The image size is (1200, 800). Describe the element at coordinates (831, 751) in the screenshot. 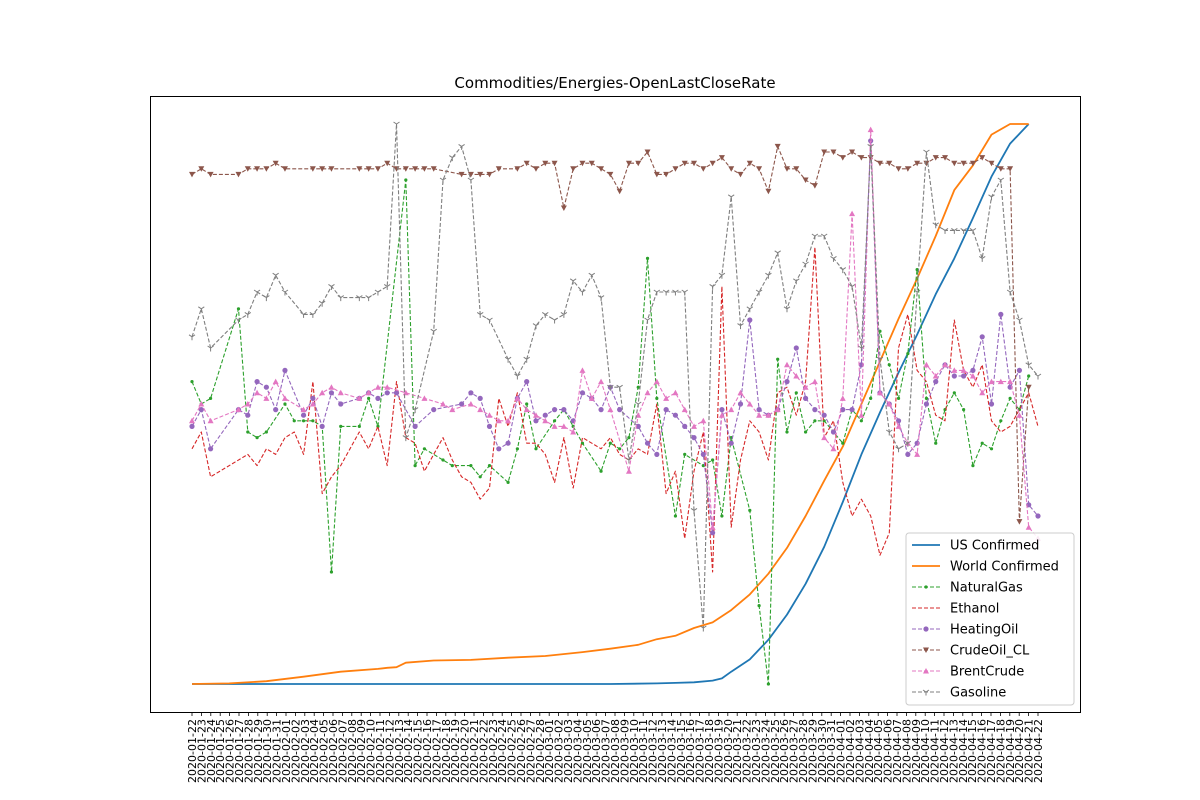

I see `x-tick-label: 2020-03-31` at that location.